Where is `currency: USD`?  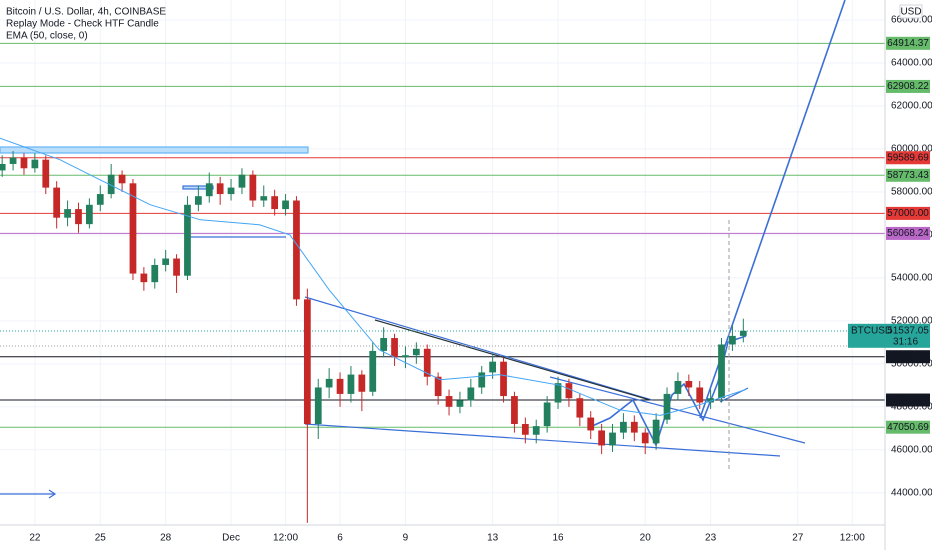
currency: USD is located at coordinates (910, 12).